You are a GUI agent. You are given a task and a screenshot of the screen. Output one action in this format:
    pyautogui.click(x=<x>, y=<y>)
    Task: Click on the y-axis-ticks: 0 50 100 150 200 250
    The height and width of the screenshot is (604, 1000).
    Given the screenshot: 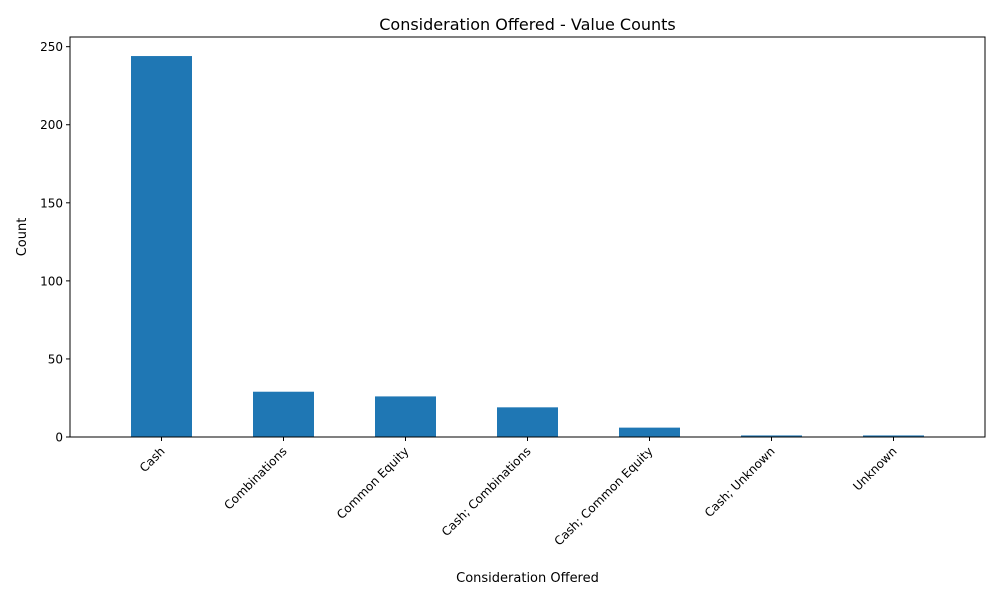 What is the action you would take?
    pyautogui.click(x=55, y=242)
    